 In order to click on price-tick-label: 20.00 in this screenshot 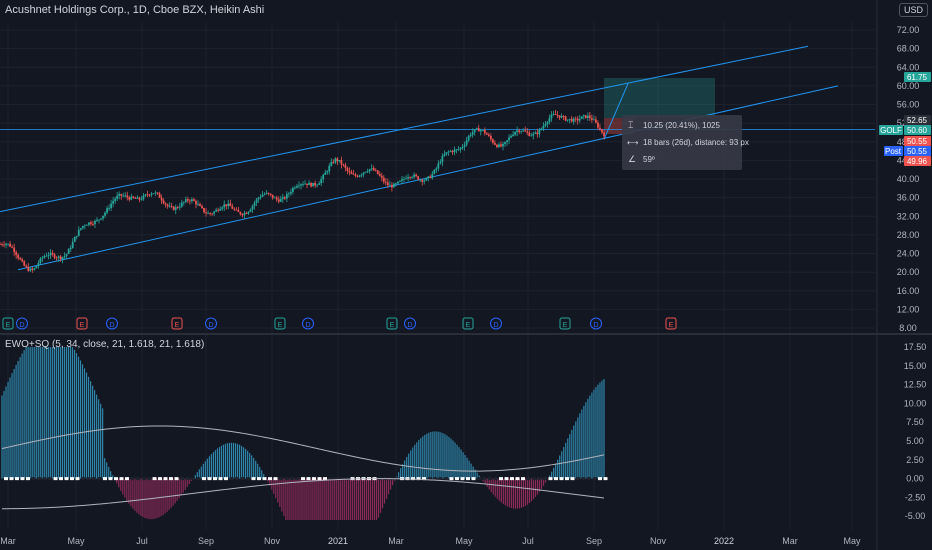, I will do `click(908, 272)`.